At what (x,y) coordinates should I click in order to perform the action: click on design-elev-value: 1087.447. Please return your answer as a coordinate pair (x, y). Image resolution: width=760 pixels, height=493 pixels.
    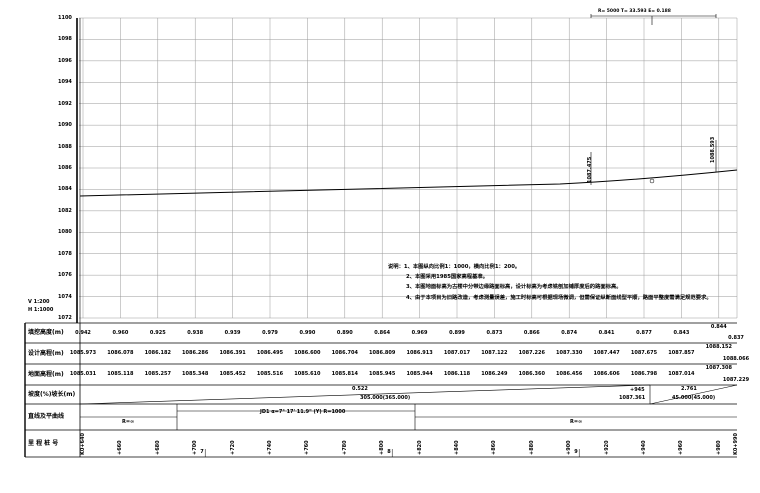
    Looking at the image, I should click on (606, 353).